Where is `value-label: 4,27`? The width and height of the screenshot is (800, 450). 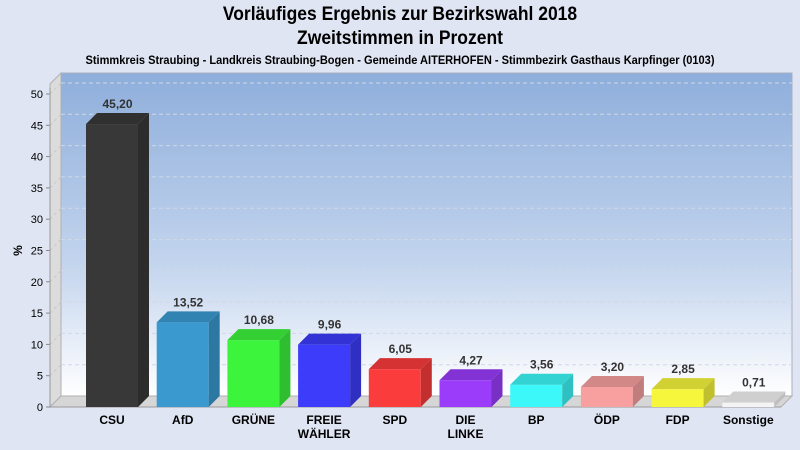 value-label: 4,27 is located at coordinates (471, 360).